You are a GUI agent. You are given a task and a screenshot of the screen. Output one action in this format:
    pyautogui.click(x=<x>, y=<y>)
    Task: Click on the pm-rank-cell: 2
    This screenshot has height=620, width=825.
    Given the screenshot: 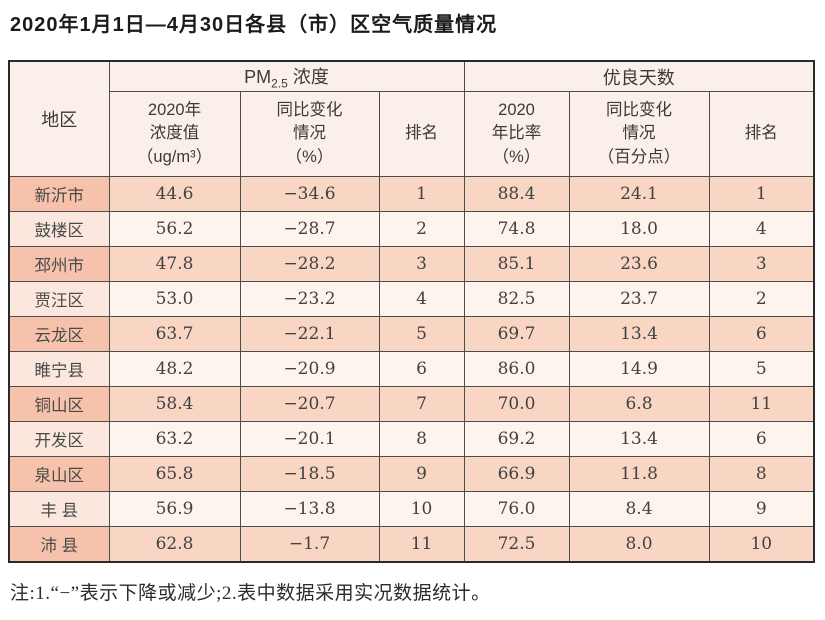 What is the action you would take?
    pyautogui.click(x=421, y=229)
    